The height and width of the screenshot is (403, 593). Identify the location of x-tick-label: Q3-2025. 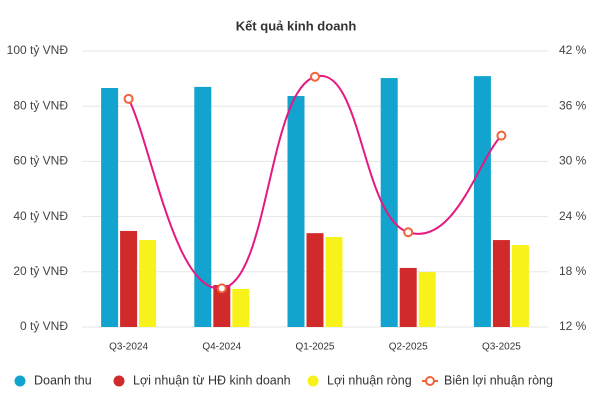
(501, 347).